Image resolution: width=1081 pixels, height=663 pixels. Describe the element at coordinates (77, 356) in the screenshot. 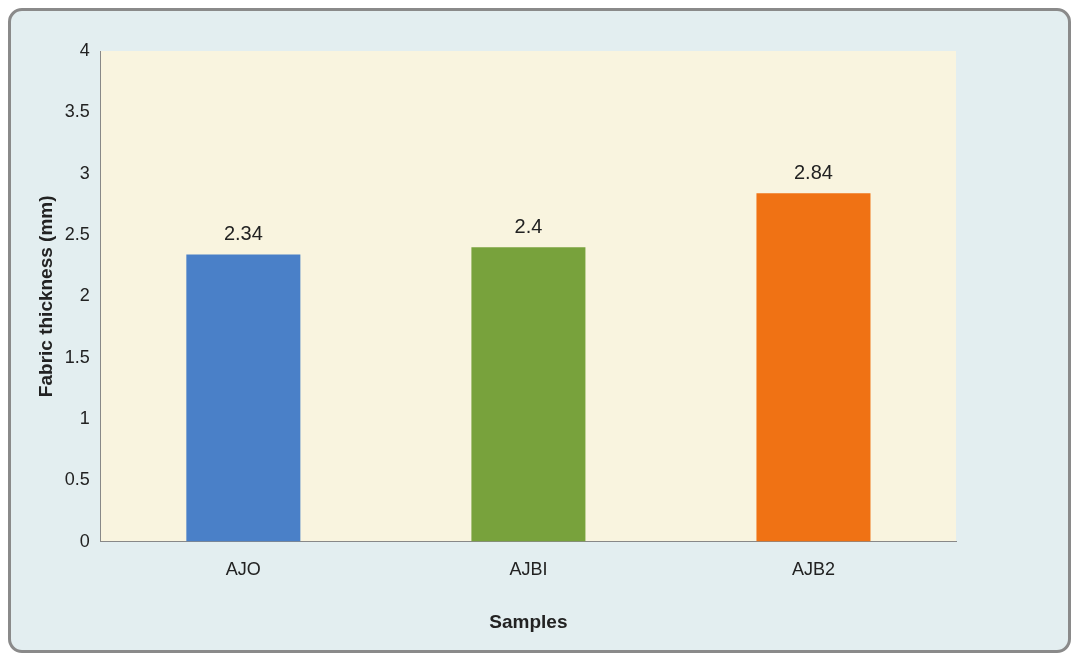

I see `y-tick-label: 1.5` at that location.